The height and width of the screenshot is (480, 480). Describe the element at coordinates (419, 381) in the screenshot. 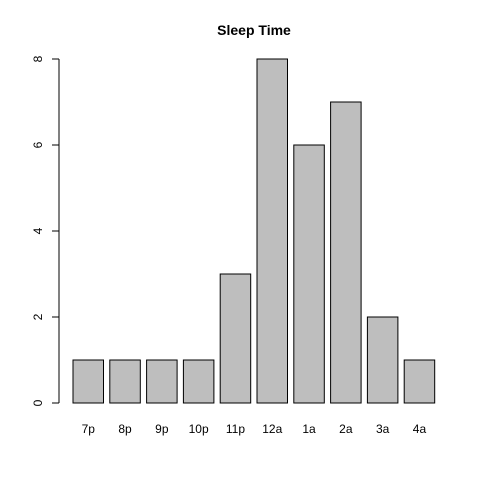

I see `bar-4a` at that location.